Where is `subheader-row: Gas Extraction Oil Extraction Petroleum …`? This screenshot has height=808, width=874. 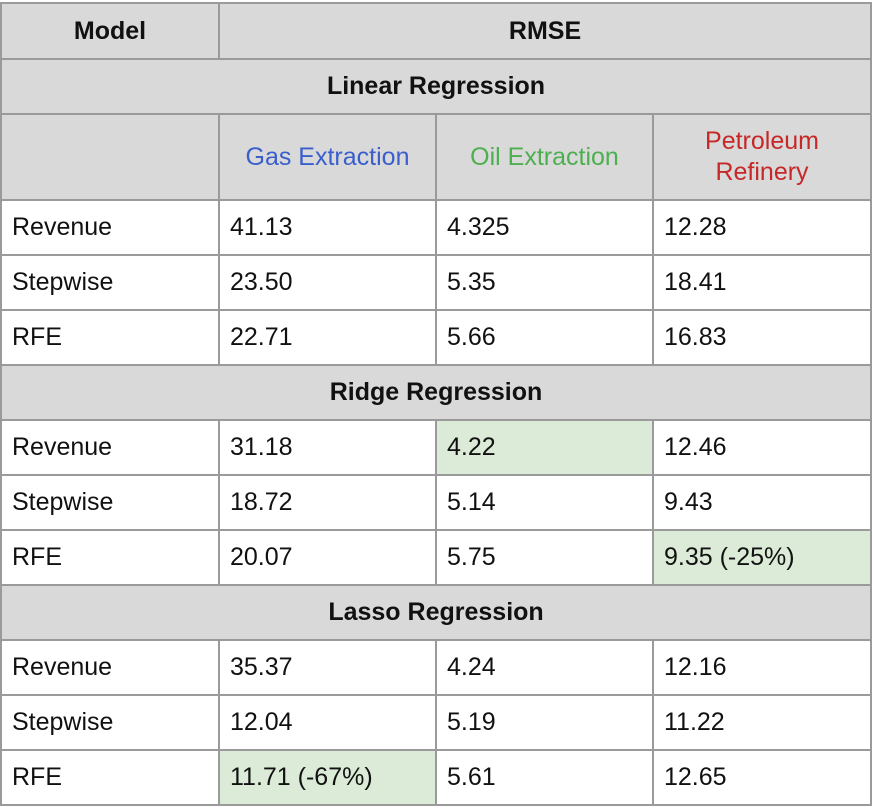 subheader-row: Gas Extraction Oil Extraction Petroleum … is located at coordinates (436, 157).